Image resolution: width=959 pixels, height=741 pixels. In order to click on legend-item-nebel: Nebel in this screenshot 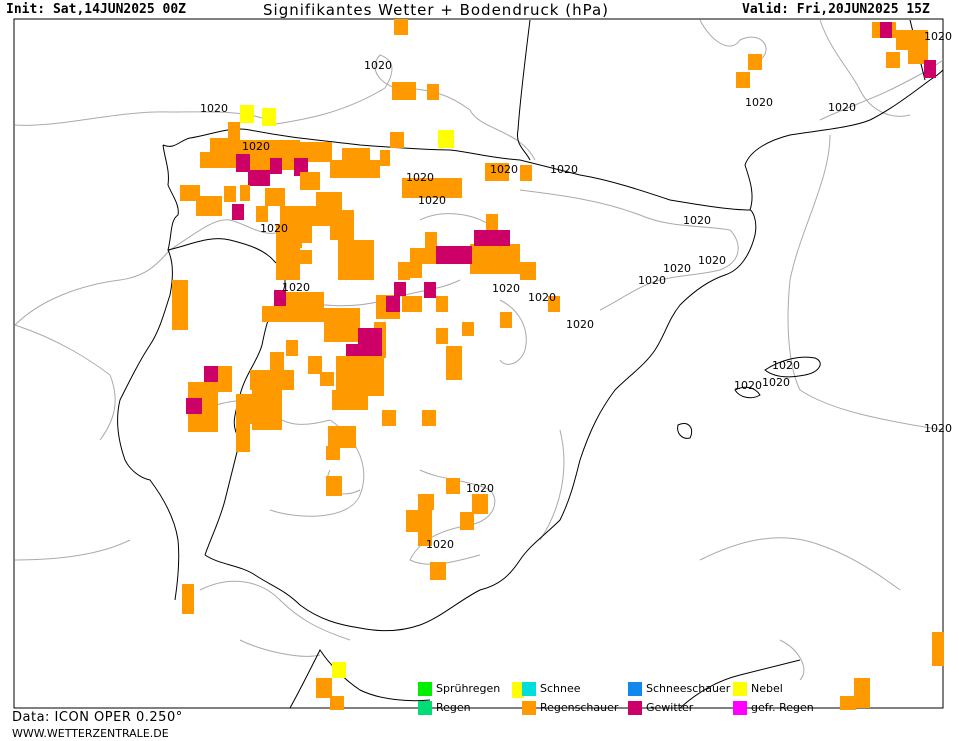, I will do `click(758, 688)`.